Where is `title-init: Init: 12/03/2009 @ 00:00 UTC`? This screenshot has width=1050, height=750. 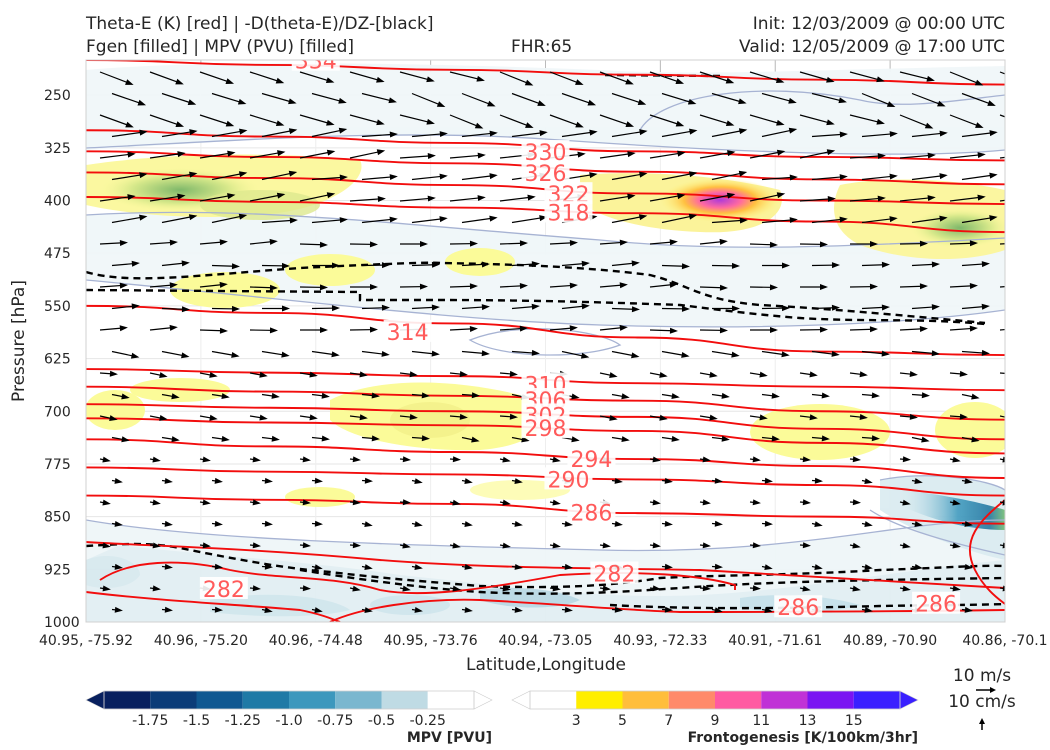 title-init: Init: 12/03/2009 @ 00:00 UTC is located at coordinates (878, 24).